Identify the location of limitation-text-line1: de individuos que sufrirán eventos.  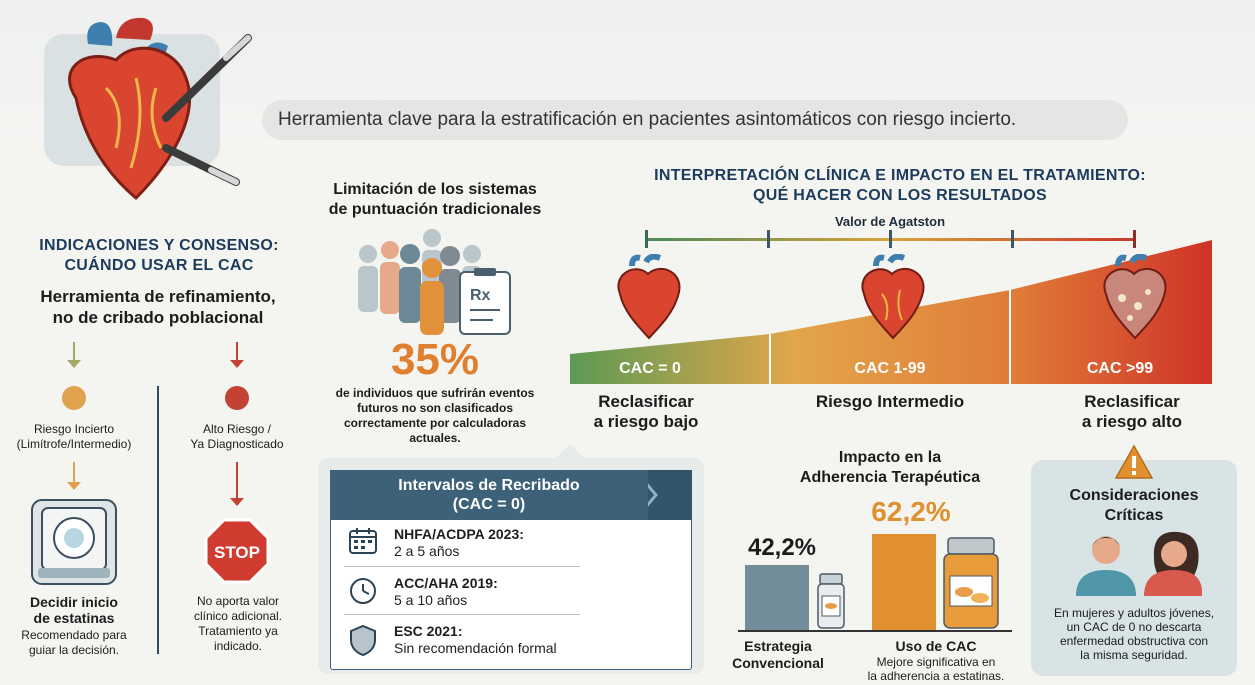
(435, 393).